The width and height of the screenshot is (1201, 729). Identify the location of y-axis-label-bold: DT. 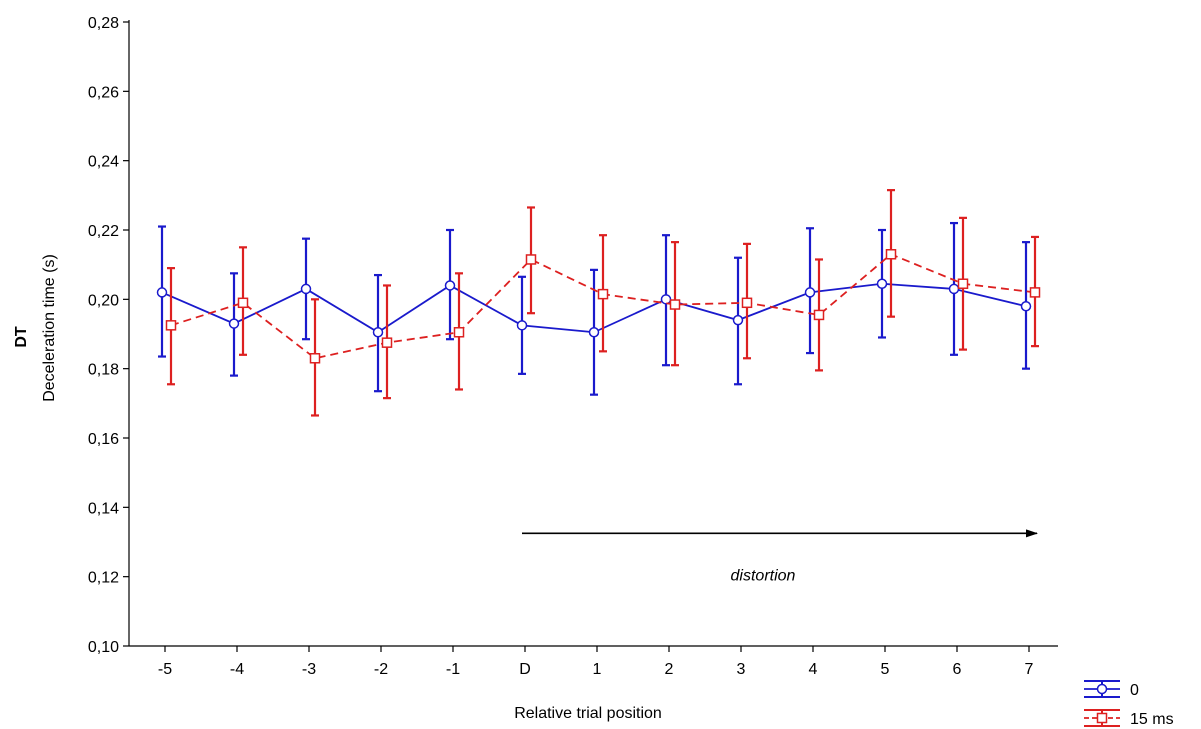
(21, 337).